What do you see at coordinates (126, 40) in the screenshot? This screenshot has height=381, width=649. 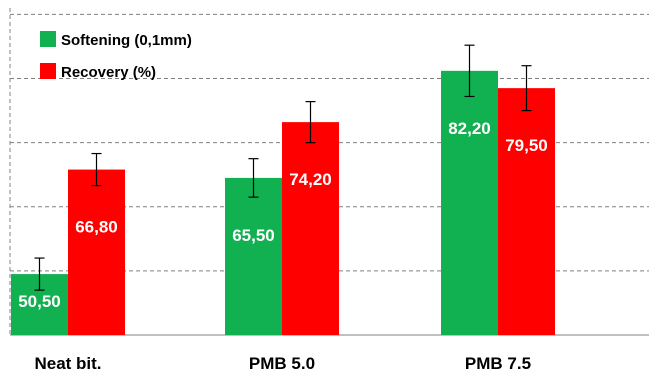 I see `legend-label-softening: Softening (0,1mm)` at bounding box center [126, 40].